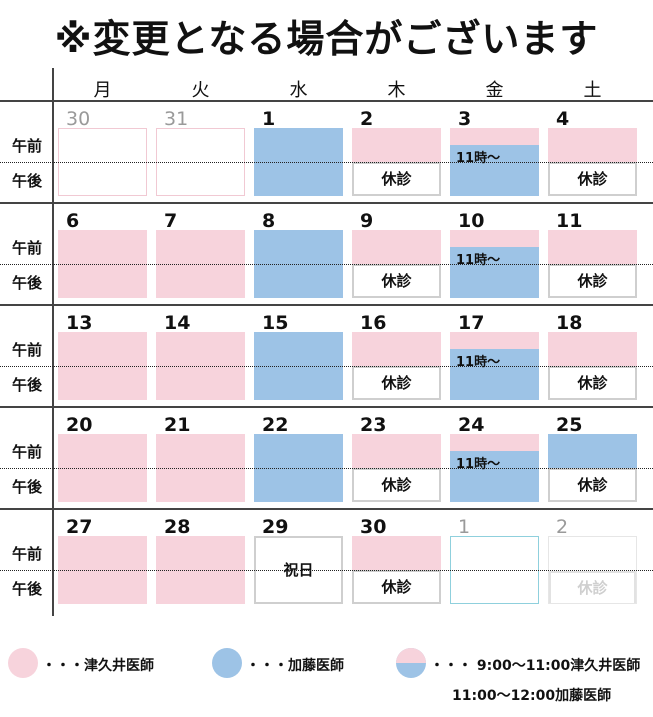 This screenshot has width=653, height=717. Describe the element at coordinates (532, 696) in the screenshot. I see `legend-split-label-2: 11:00～12:00加藤医師` at that location.